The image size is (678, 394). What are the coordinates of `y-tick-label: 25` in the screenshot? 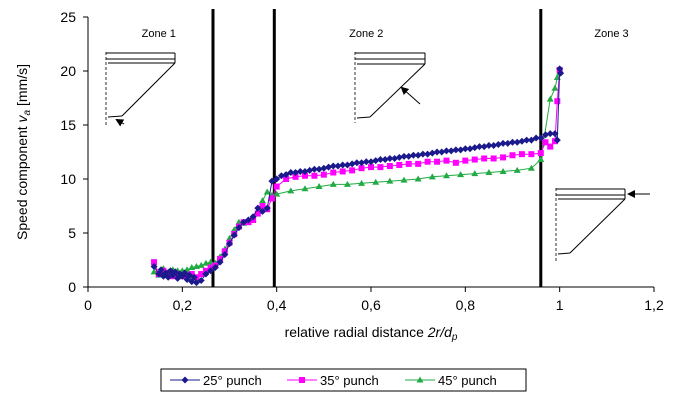 It's located at (68, 17).